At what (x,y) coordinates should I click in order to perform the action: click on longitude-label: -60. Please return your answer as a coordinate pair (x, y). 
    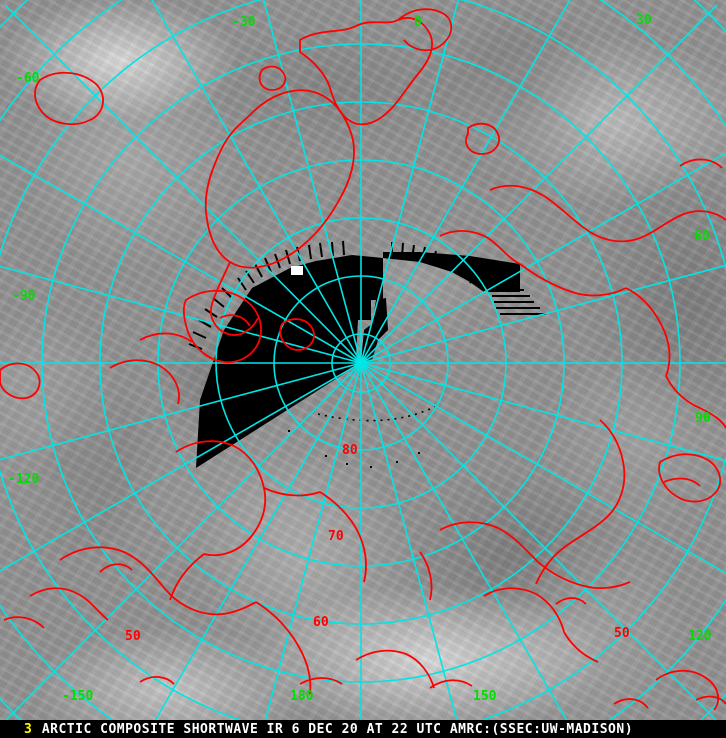
    Looking at the image, I should click on (28, 78).